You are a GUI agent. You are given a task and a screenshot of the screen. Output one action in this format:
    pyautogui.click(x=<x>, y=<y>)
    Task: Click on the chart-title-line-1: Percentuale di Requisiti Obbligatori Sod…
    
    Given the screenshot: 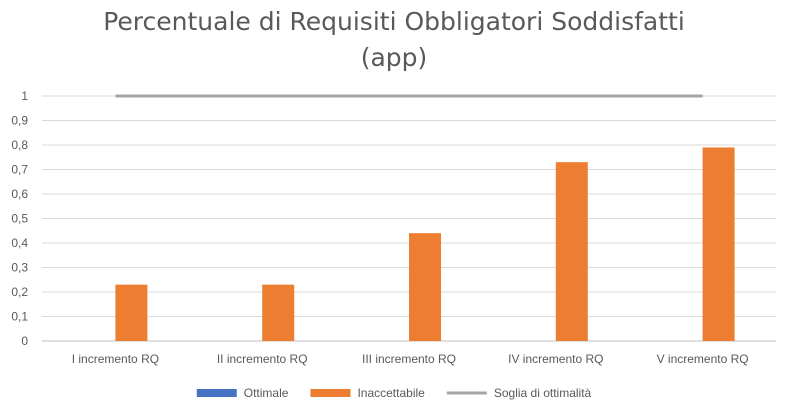 What is the action you would take?
    pyautogui.click(x=394, y=21)
    